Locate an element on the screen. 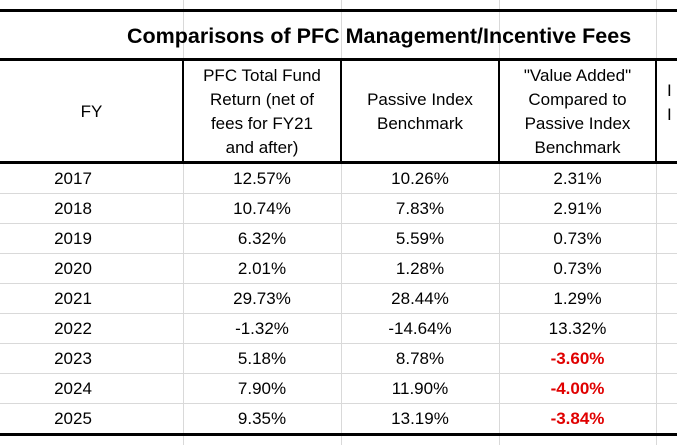  header-passive-index-benchmark: Passive Index Benchmark is located at coordinates (420, 111).